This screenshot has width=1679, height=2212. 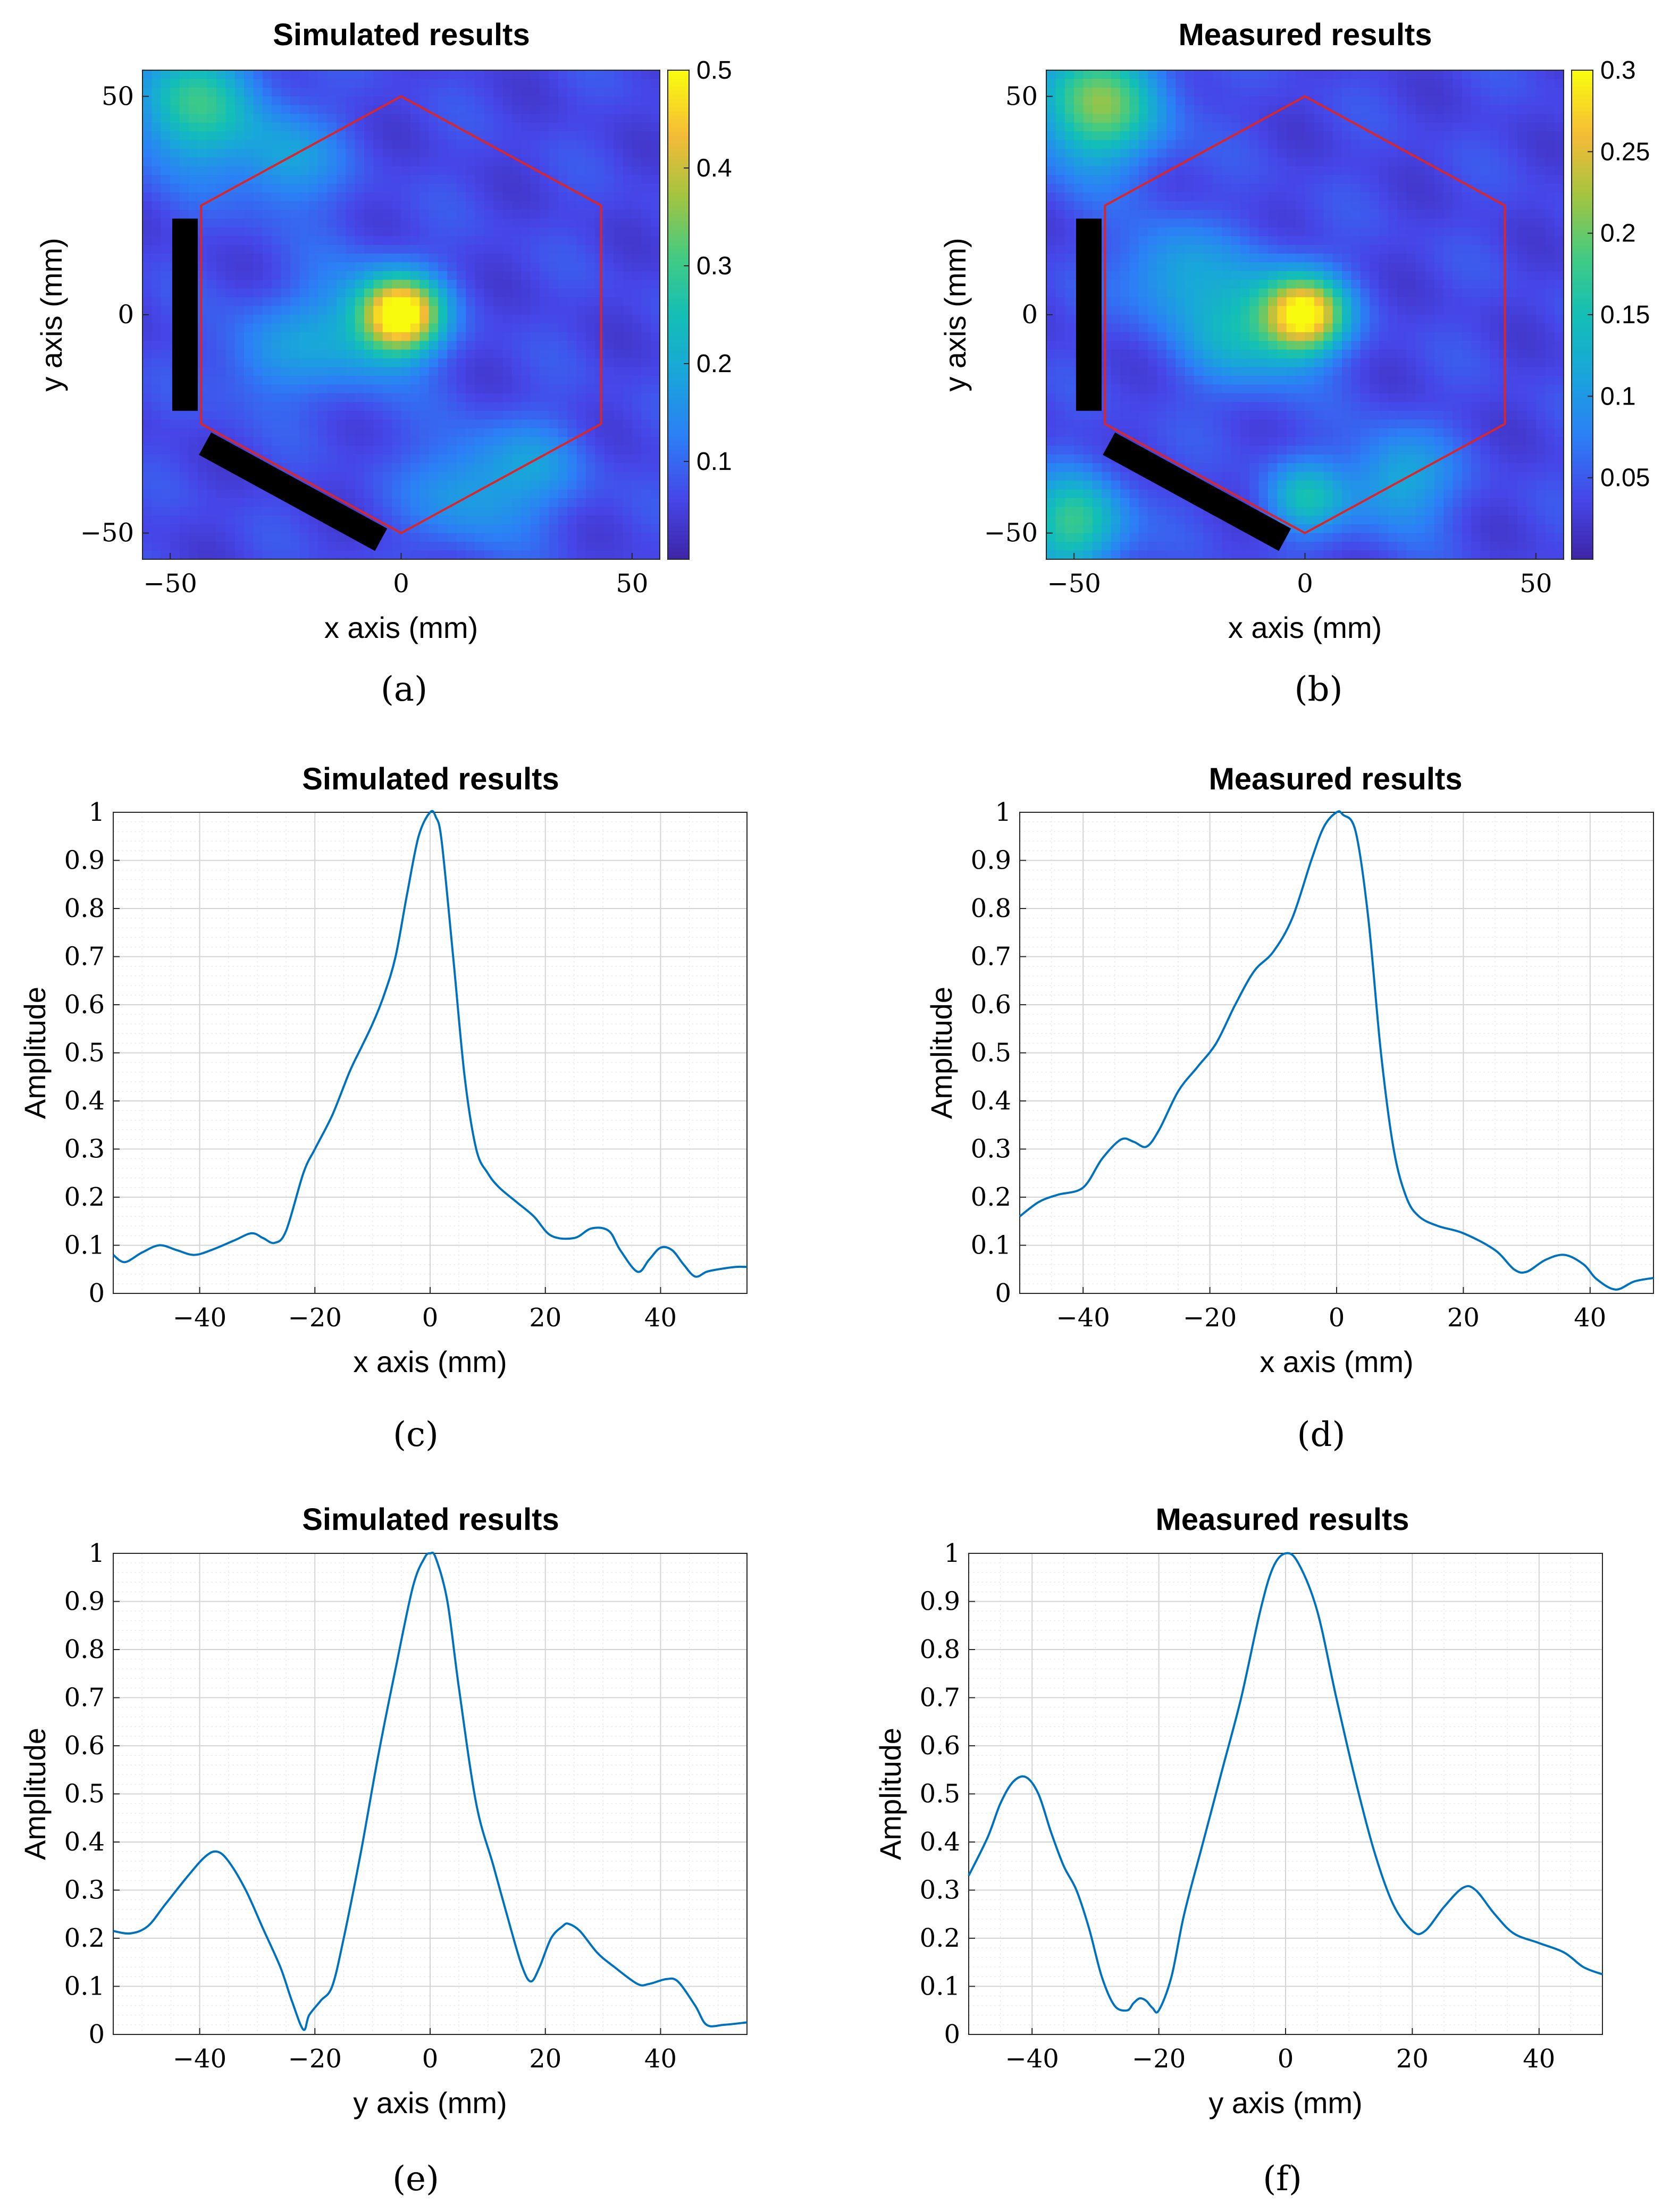 I want to click on colorbar-swatch, so click(x=678, y=154).